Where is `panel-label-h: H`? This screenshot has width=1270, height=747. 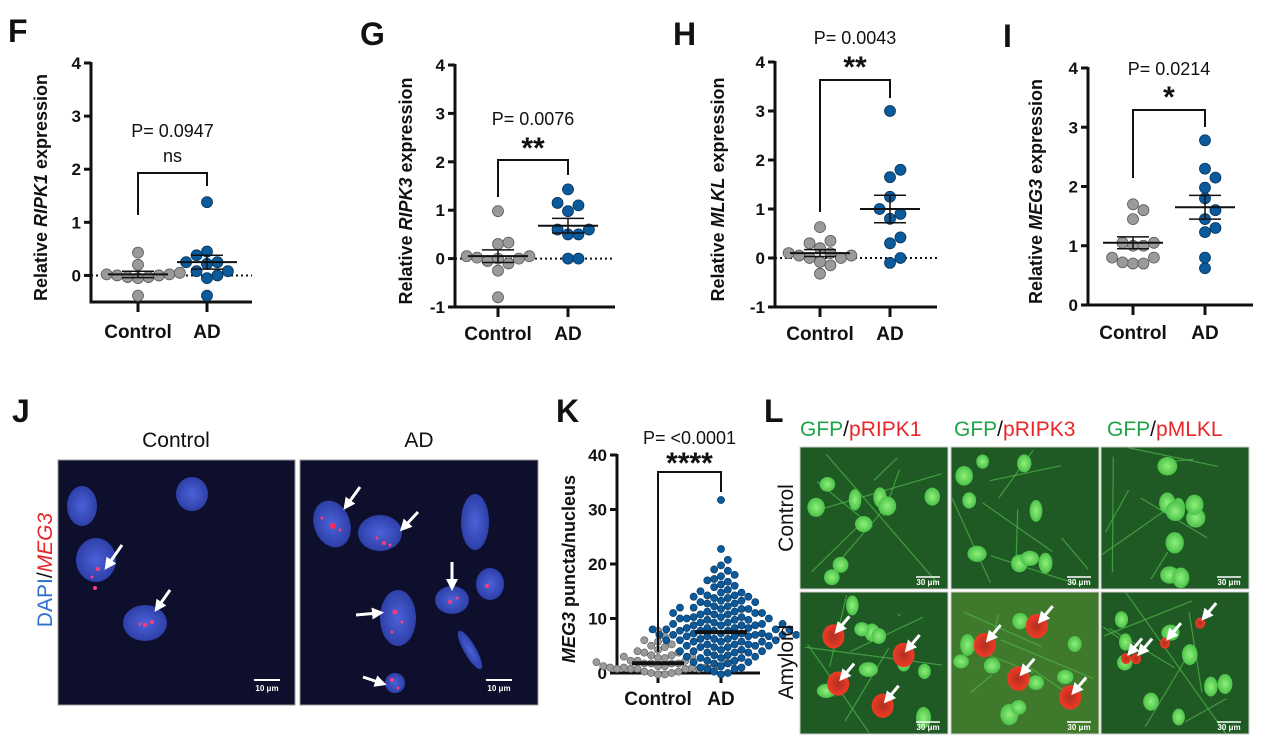
panel-label-h: H is located at coordinates (684, 34).